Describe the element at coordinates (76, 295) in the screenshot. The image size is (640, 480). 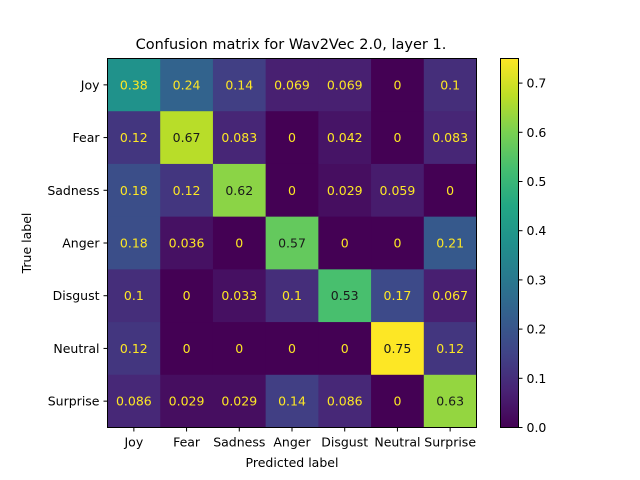
I see `y-tick-label: Disgust` at that location.